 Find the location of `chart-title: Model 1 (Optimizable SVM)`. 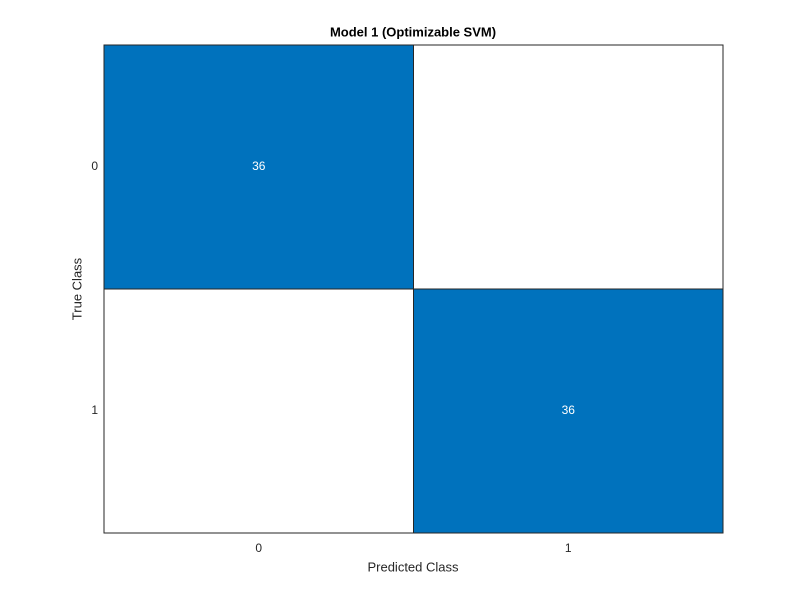

chart-title: Model 1 (Optimizable SVM) is located at coordinates (413, 31).